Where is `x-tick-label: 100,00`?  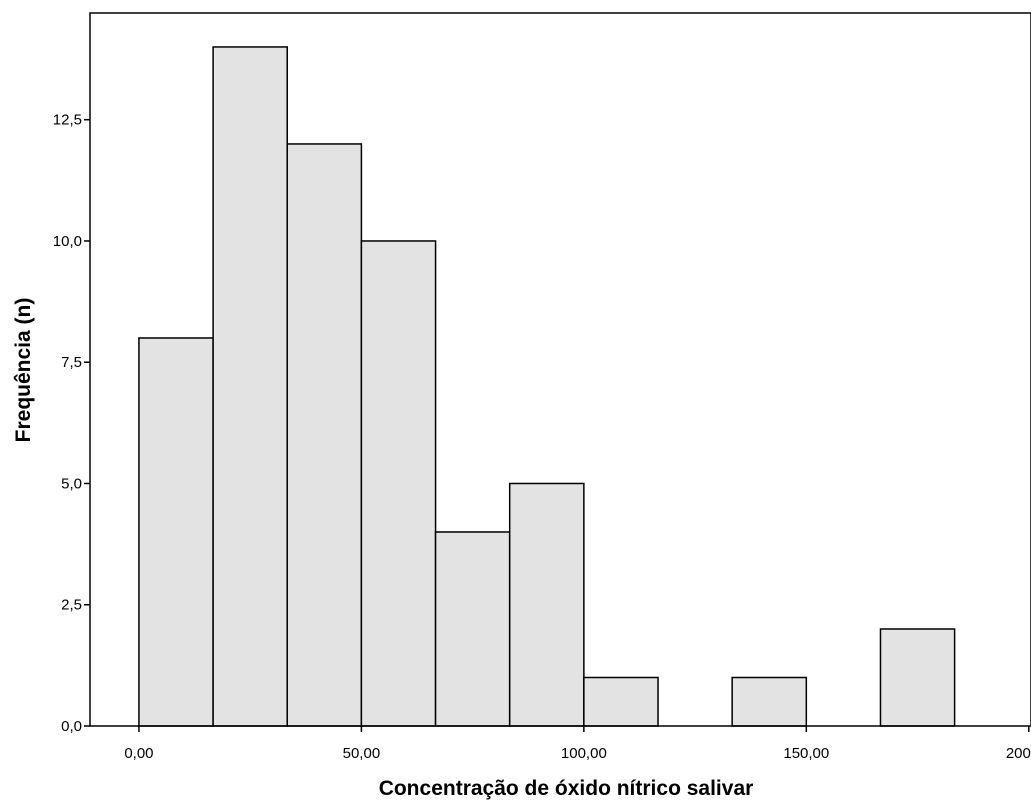 x-tick-label: 100,00 is located at coordinates (584, 753).